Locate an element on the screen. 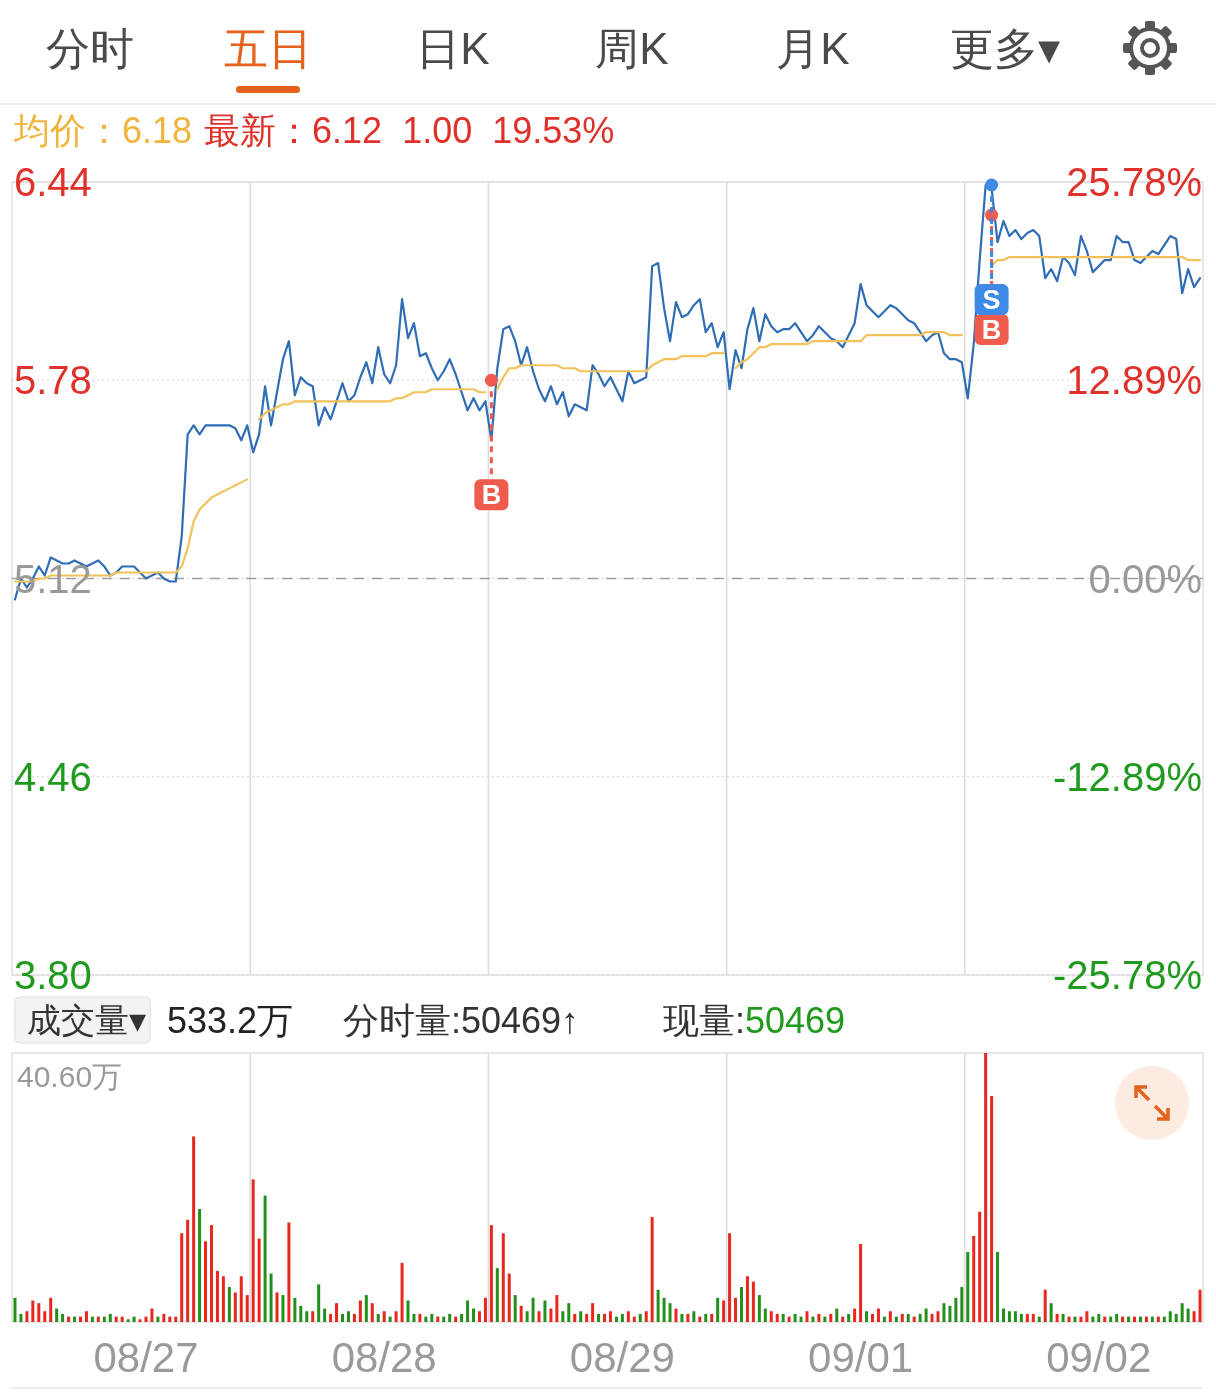  chart-subtitle: 最新：6.12 1.00 19.53% is located at coordinates (409, 130).